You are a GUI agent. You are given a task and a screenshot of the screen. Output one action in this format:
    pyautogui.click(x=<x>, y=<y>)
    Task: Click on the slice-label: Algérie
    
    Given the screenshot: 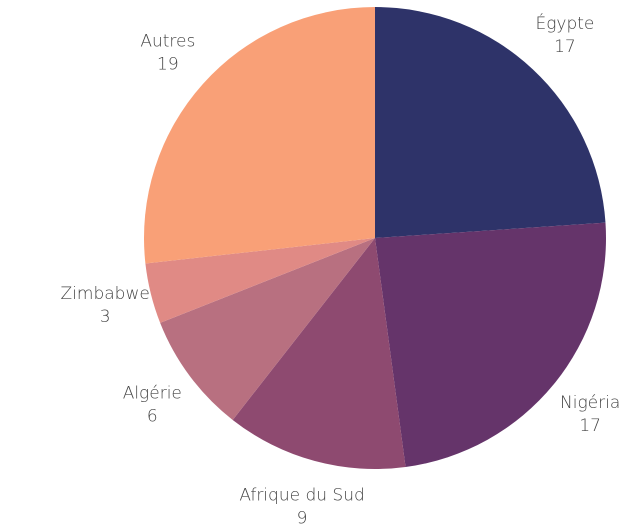 What is the action you would take?
    pyautogui.click(x=152, y=393)
    